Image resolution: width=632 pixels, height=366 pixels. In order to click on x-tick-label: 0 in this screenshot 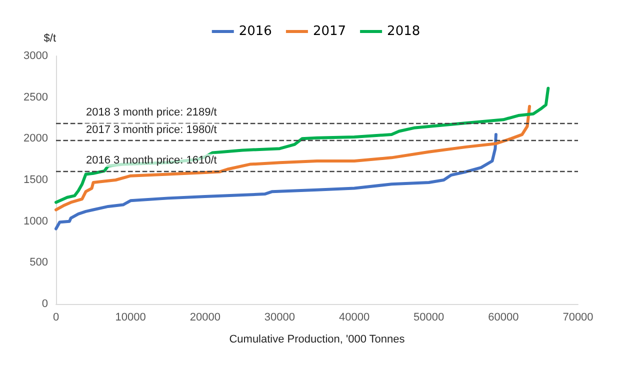, I will do `click(56, 318)`.